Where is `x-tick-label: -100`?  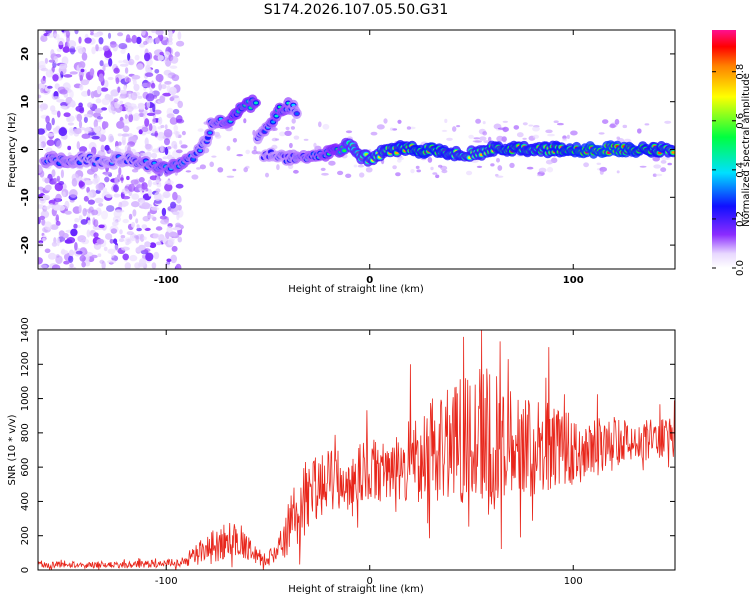
x-tick-label: -100 is located at coordinates (166, 581).